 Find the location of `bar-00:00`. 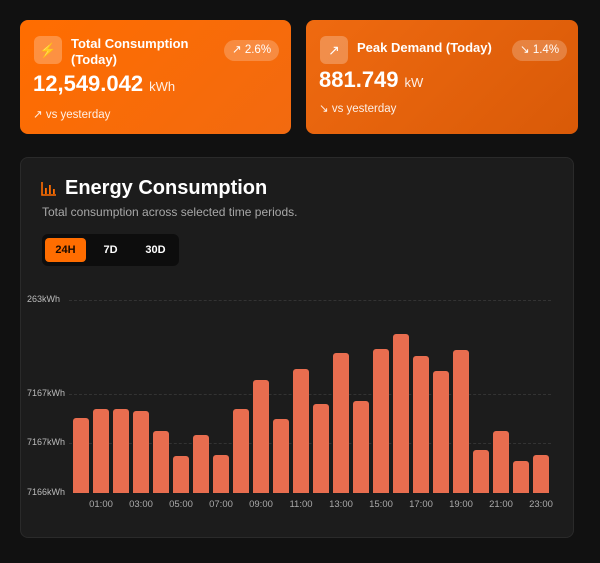

bar-00:00 is located at coordinates (81, 455).